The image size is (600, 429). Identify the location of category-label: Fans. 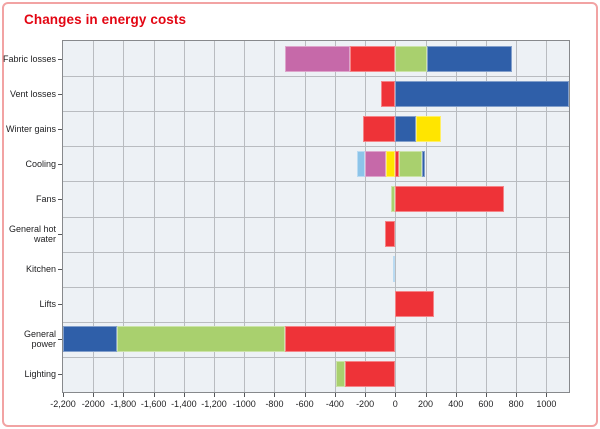
(45, 198).